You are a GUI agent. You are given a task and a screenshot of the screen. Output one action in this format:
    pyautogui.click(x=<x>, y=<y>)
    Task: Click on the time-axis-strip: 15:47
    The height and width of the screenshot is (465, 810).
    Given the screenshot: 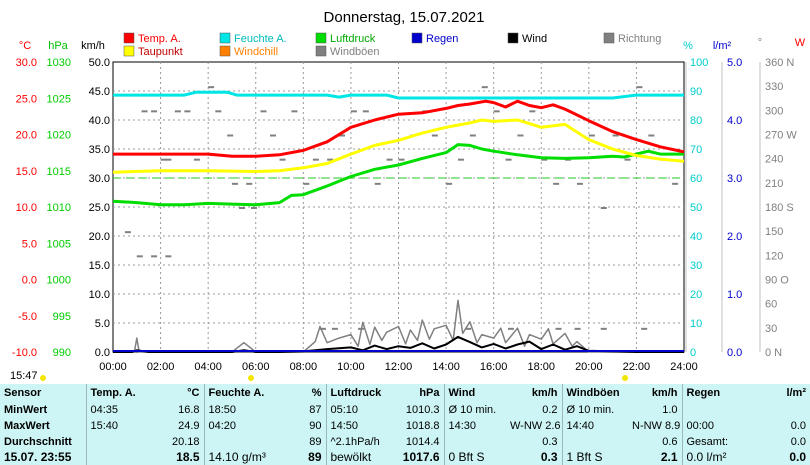 What is the action you would take?
    pyautogui.click(x=405, y=377)
    